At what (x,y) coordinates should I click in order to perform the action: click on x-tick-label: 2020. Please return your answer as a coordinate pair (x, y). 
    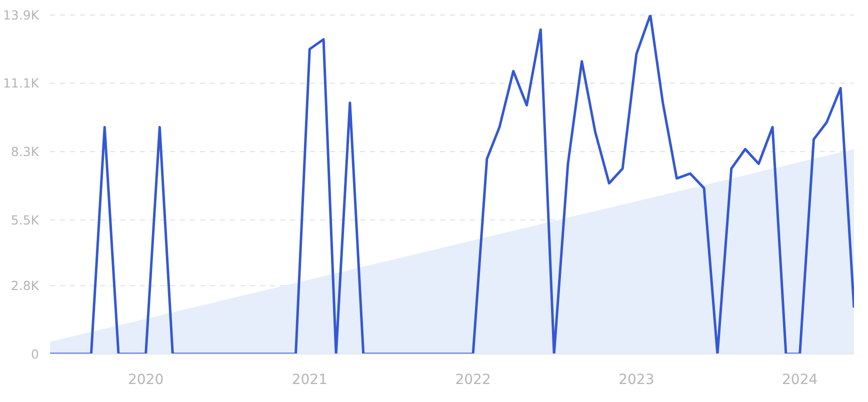
    Looking at the image, I should click on (146, 380).